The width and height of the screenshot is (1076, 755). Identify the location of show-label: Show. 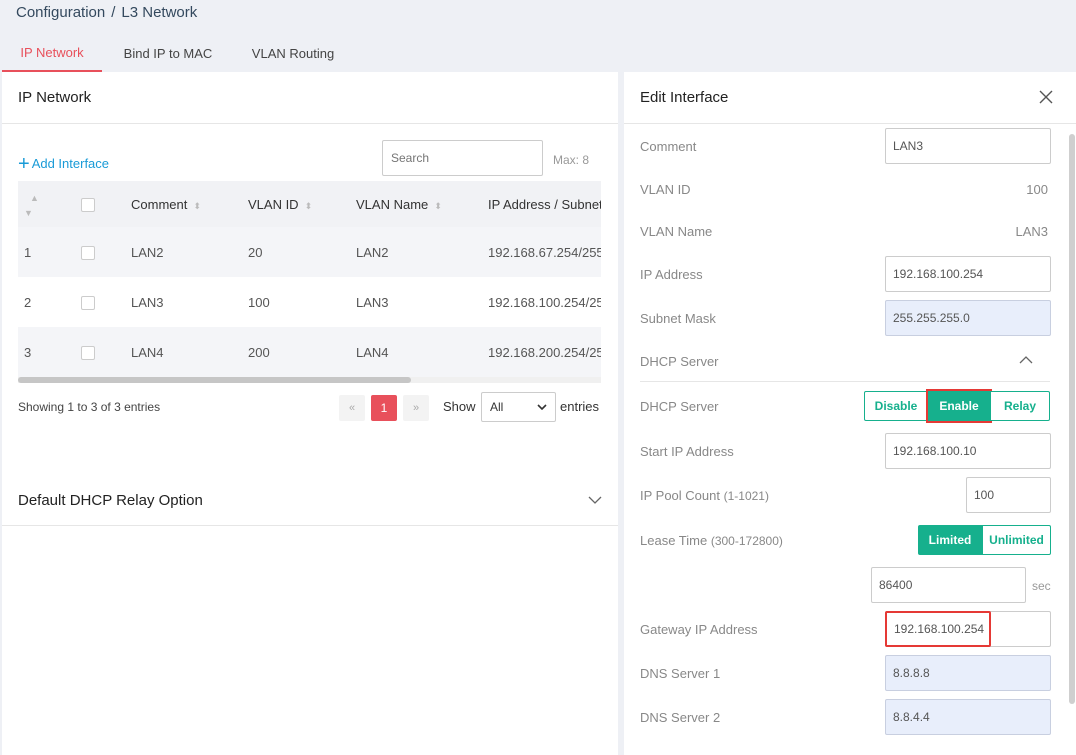
(459, 406).